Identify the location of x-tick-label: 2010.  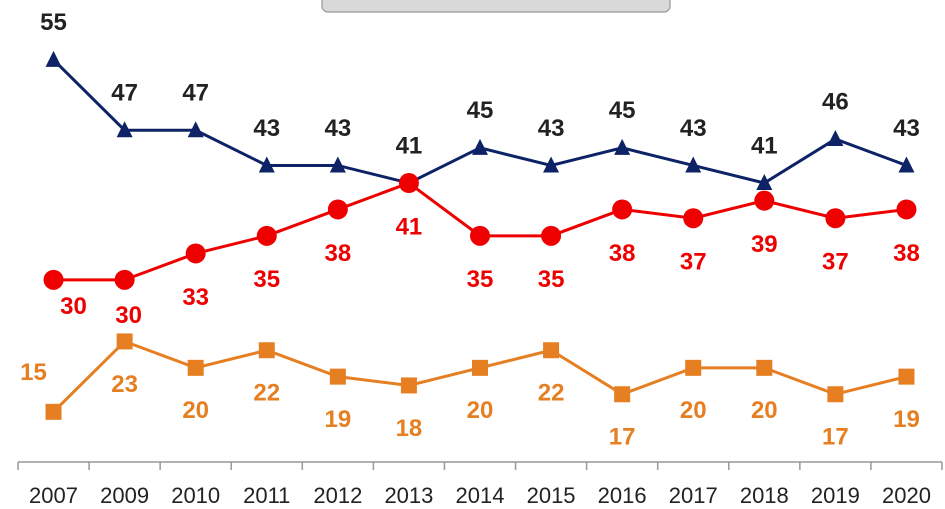
(195, 495).